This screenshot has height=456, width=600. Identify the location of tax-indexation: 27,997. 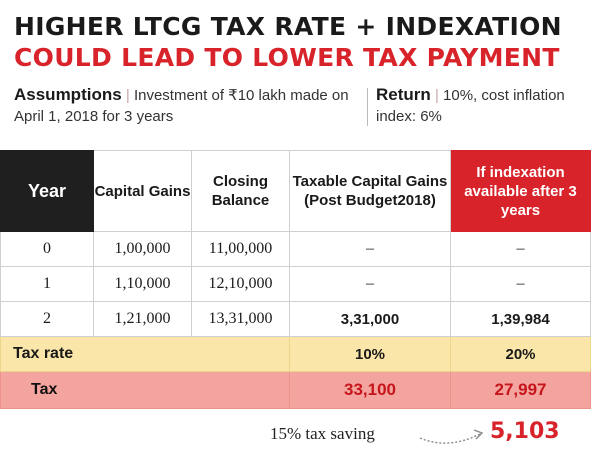
(520, 390).